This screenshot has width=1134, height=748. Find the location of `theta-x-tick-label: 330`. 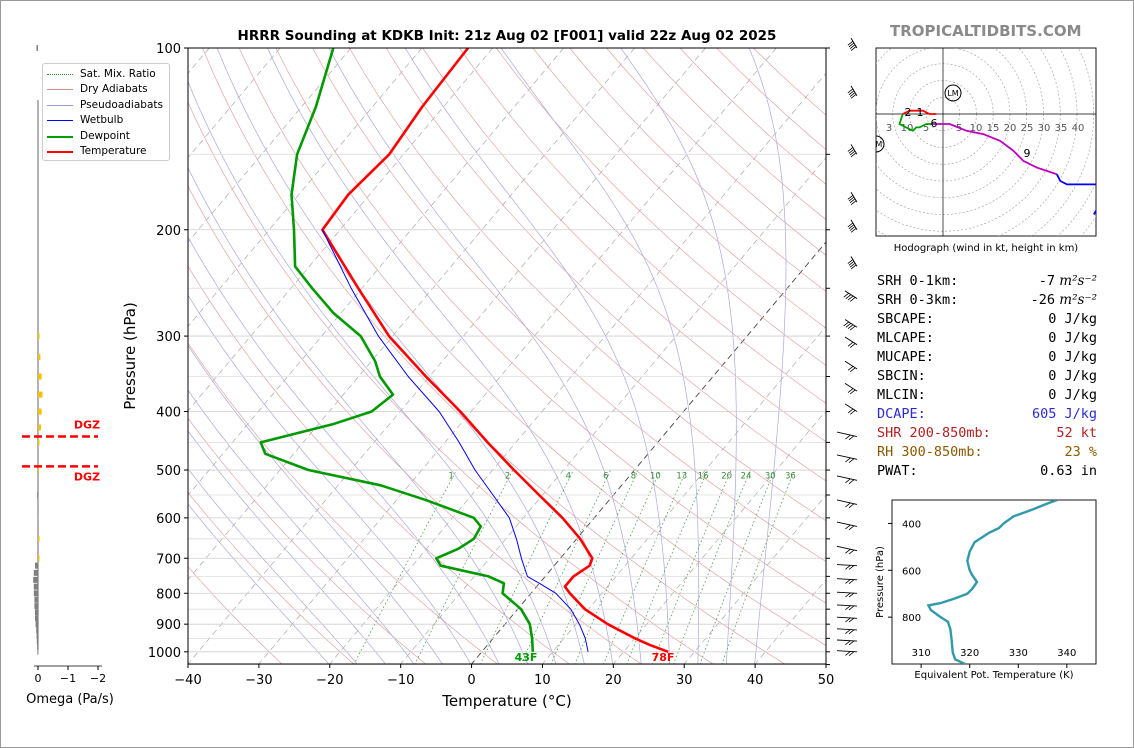

theta-x-tick-label: 330 is located at coordinates (1018, 653).